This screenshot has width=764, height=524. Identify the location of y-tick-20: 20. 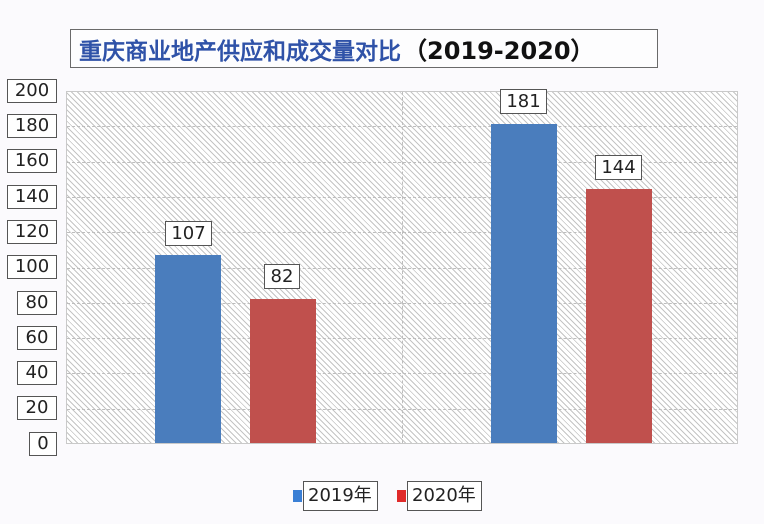
(37, 408).